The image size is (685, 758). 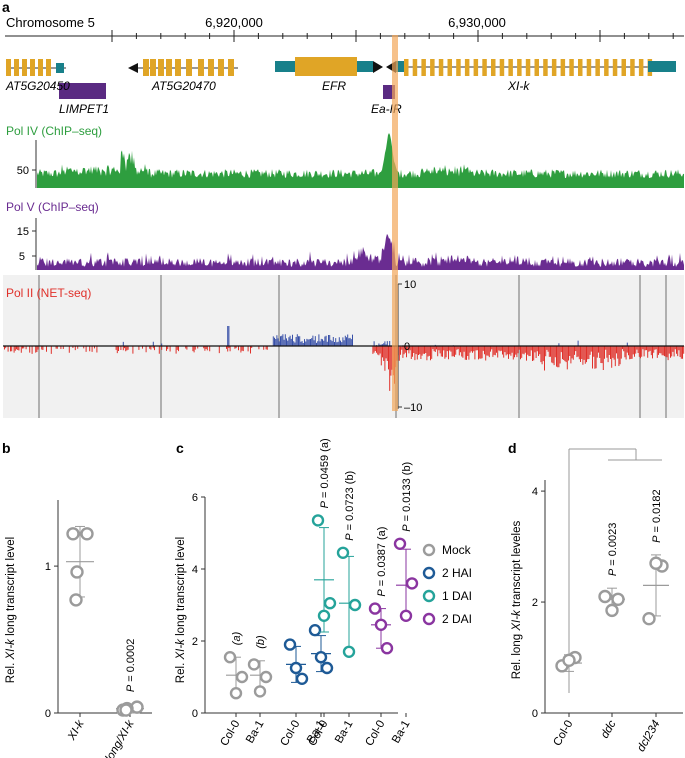 What do you see at coordinates (535, 603) in the screenshot?
I see `y-tick-label: 2` at bounding box center [535, 603].